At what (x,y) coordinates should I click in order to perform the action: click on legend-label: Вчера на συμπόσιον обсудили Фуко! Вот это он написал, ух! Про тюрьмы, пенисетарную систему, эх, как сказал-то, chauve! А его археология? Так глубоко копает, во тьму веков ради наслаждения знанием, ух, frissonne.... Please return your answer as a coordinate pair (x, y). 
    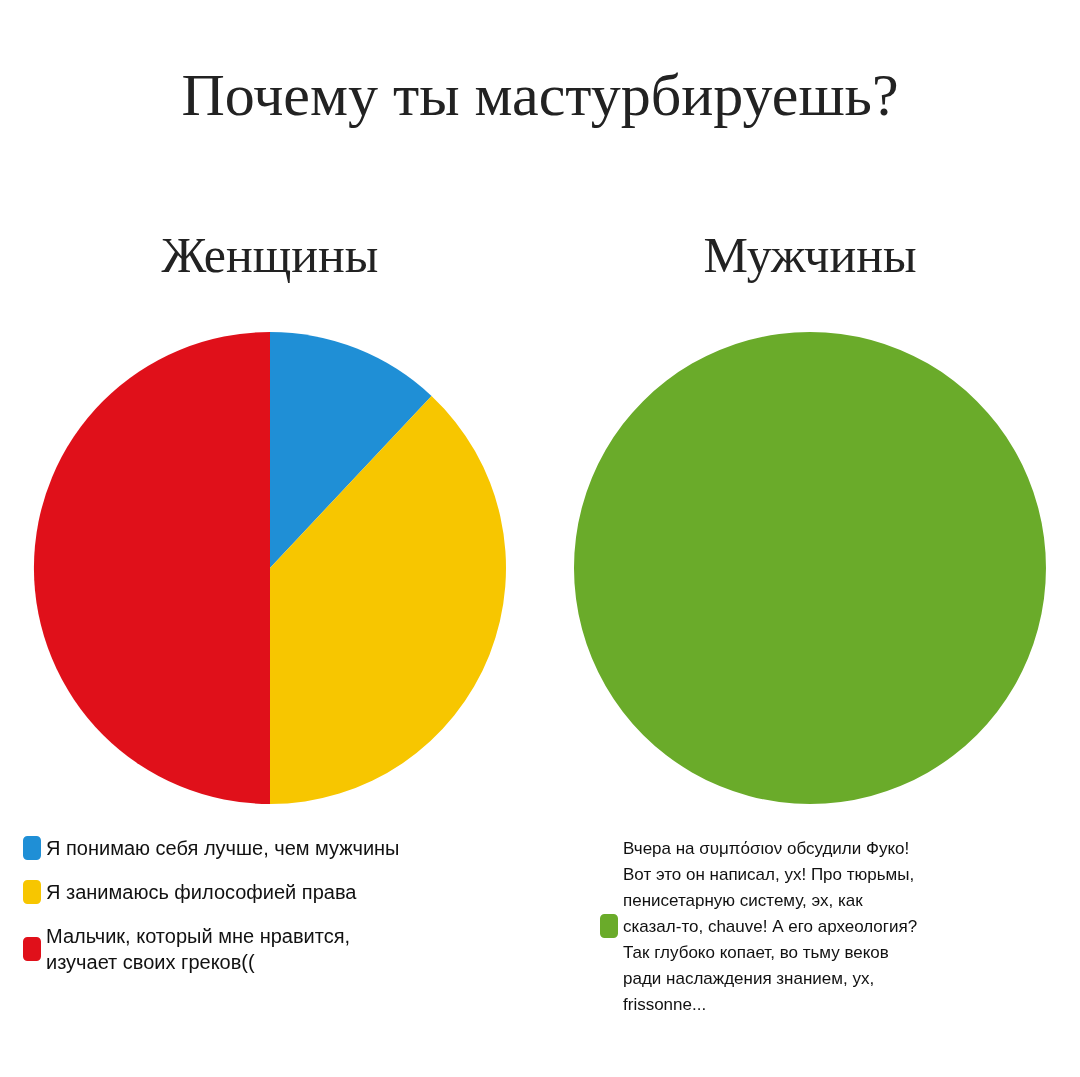
    Looking at the image, I should click on (770, 926).